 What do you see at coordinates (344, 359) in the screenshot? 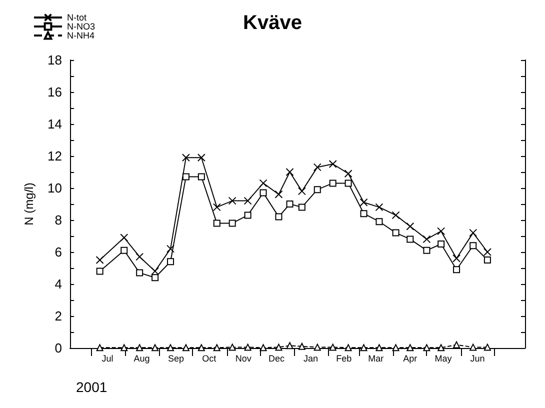
I see `x-tick-label: Feb` at bounding box center [344, 359].